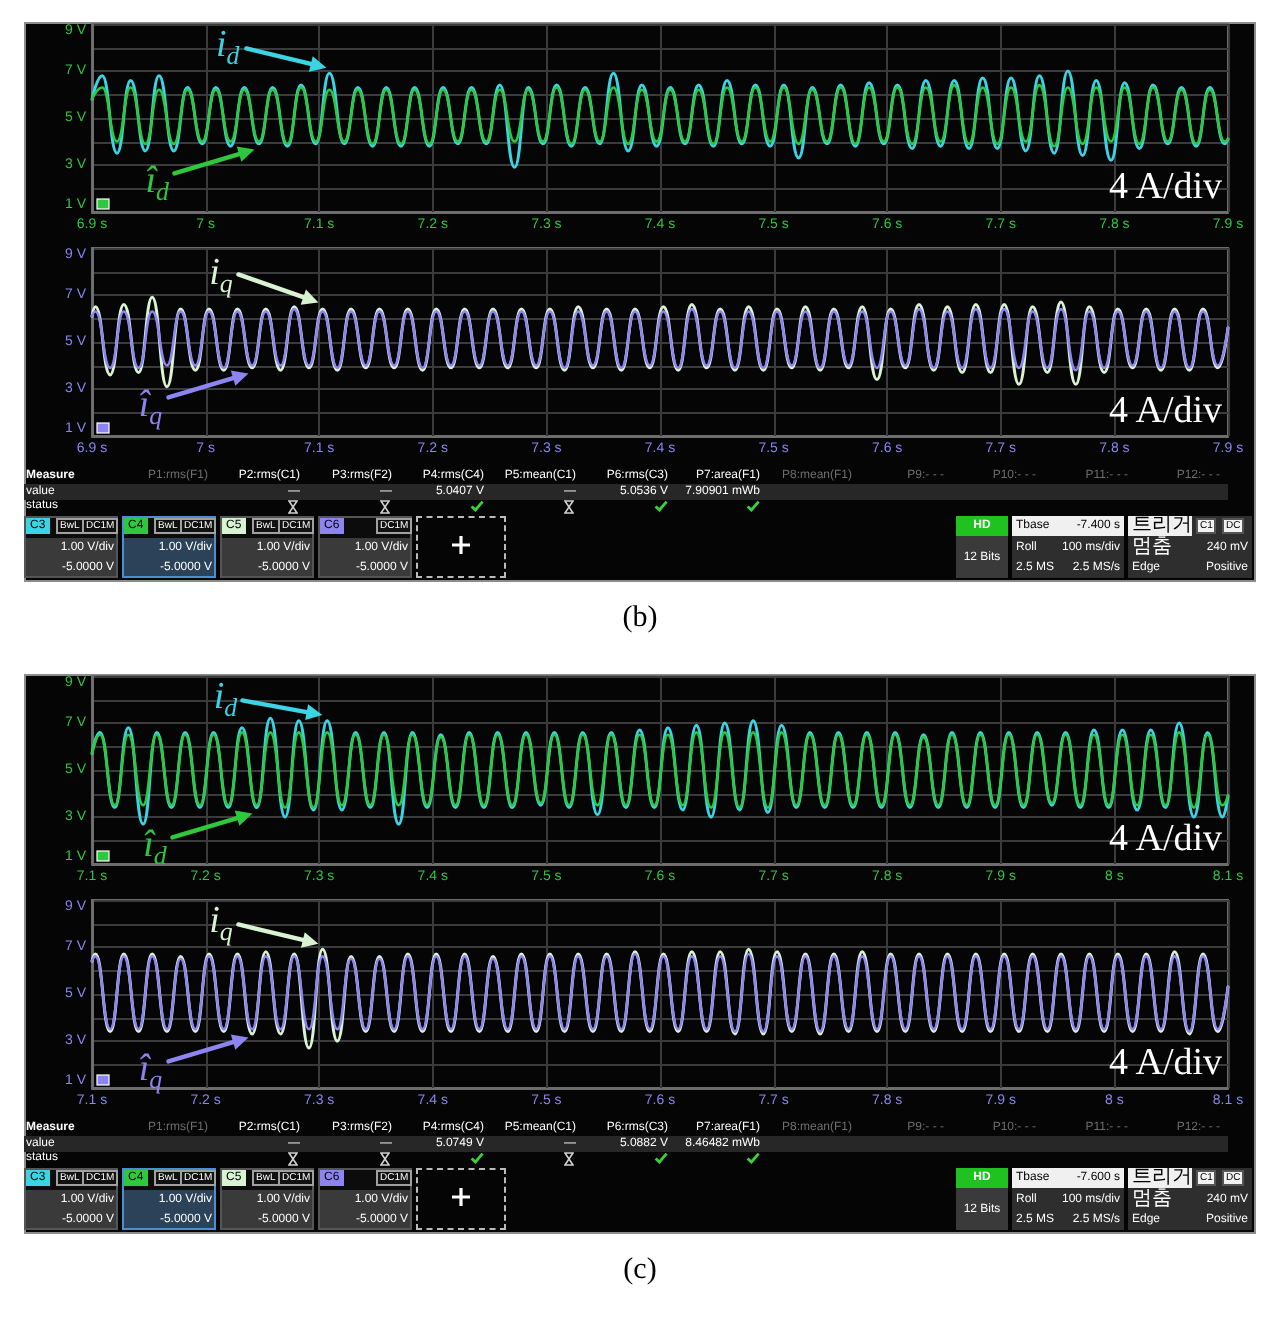  Describe the element at coordinates (640, 1270) in the screenshot. I see `text: (c)` at that location.